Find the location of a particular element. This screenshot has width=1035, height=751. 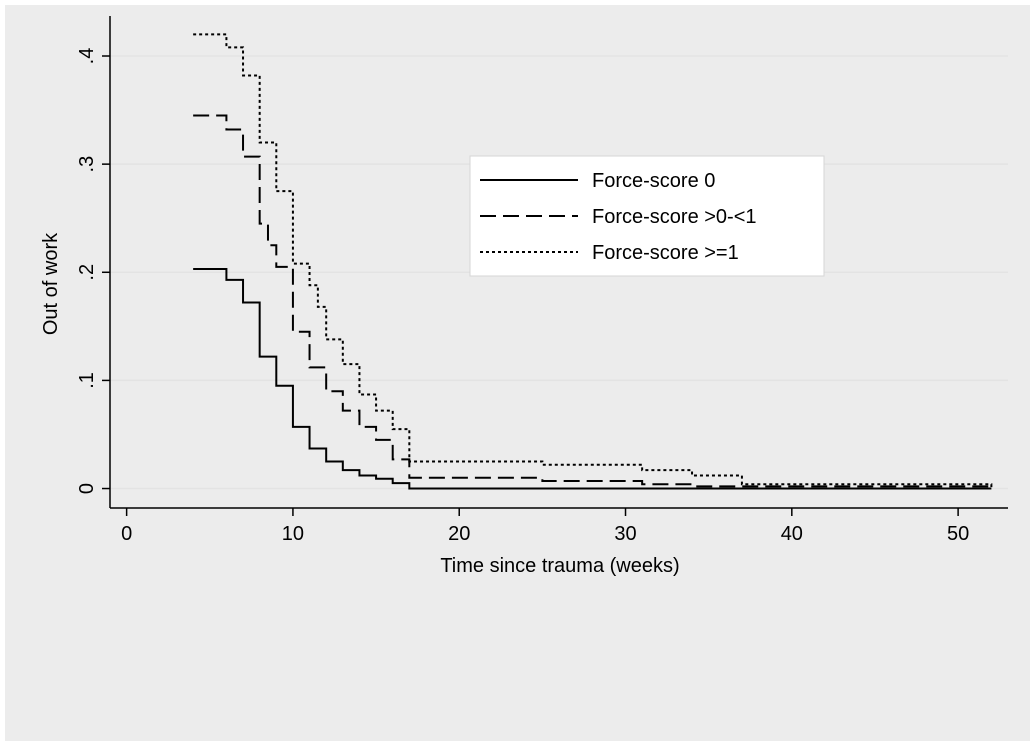

legend-label-0: Force-score 0 is located at coordinates (653, 181).